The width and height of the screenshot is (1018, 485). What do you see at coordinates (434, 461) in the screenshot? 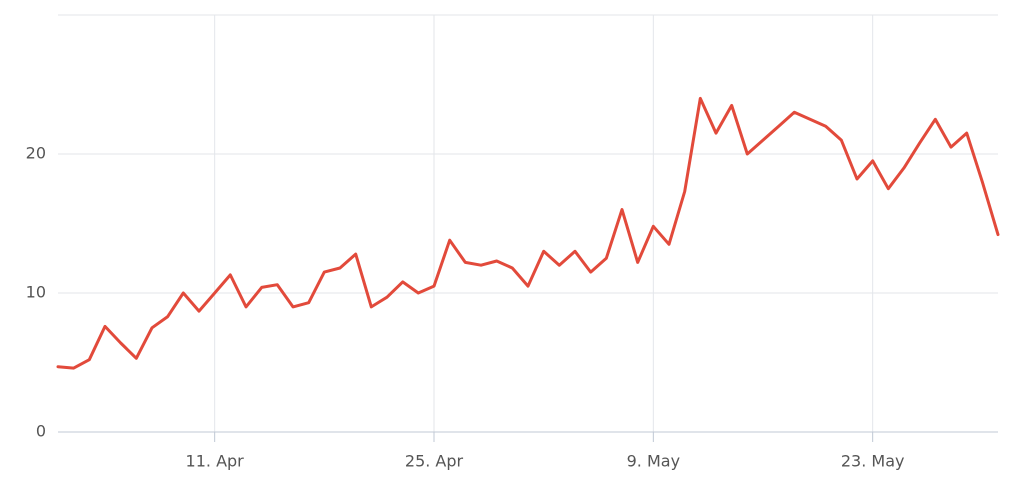
I see `x-tick-label: 25. Apr` at bounding box center [434, 461].